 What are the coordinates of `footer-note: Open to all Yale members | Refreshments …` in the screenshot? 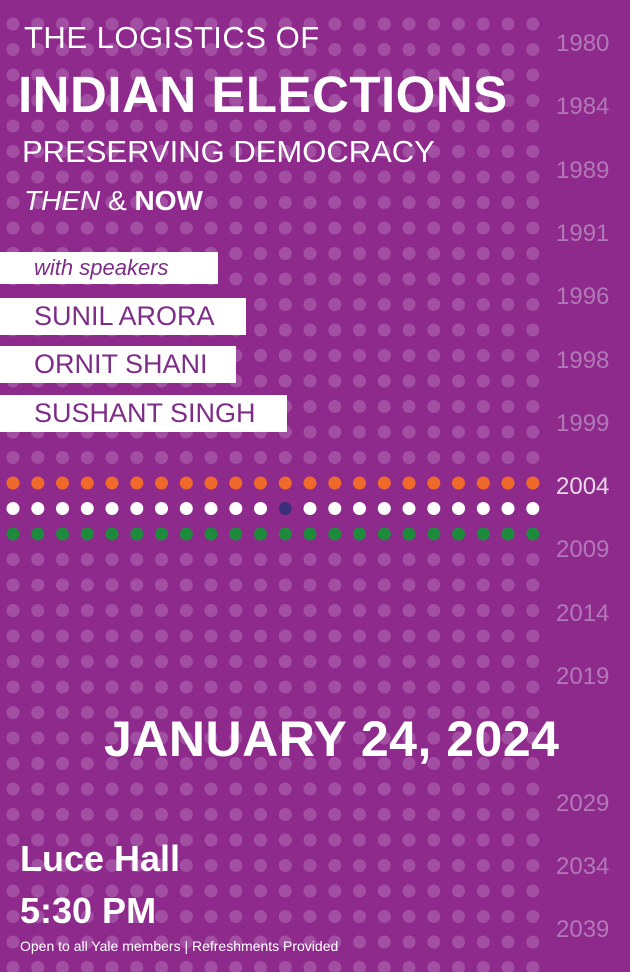 It's located at (179, 946).